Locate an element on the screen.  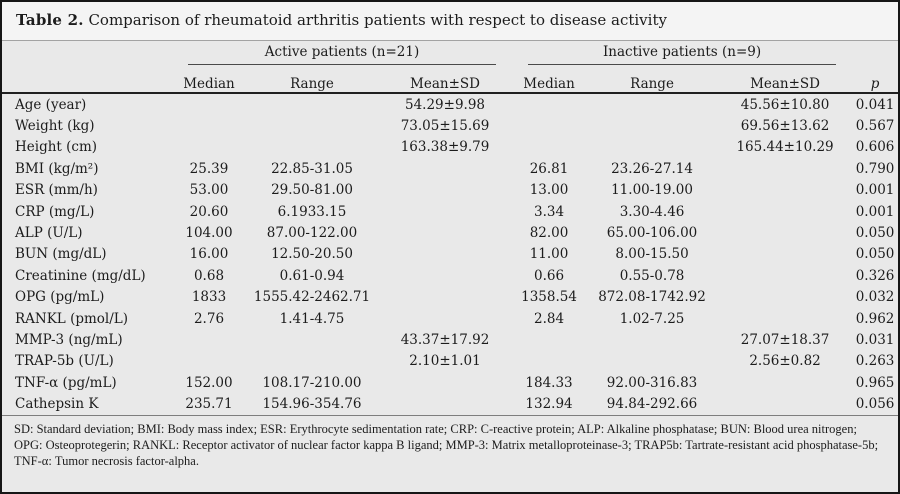
inactive-range-cell: 0.55-0.78 is located at coordinates (652, 275).